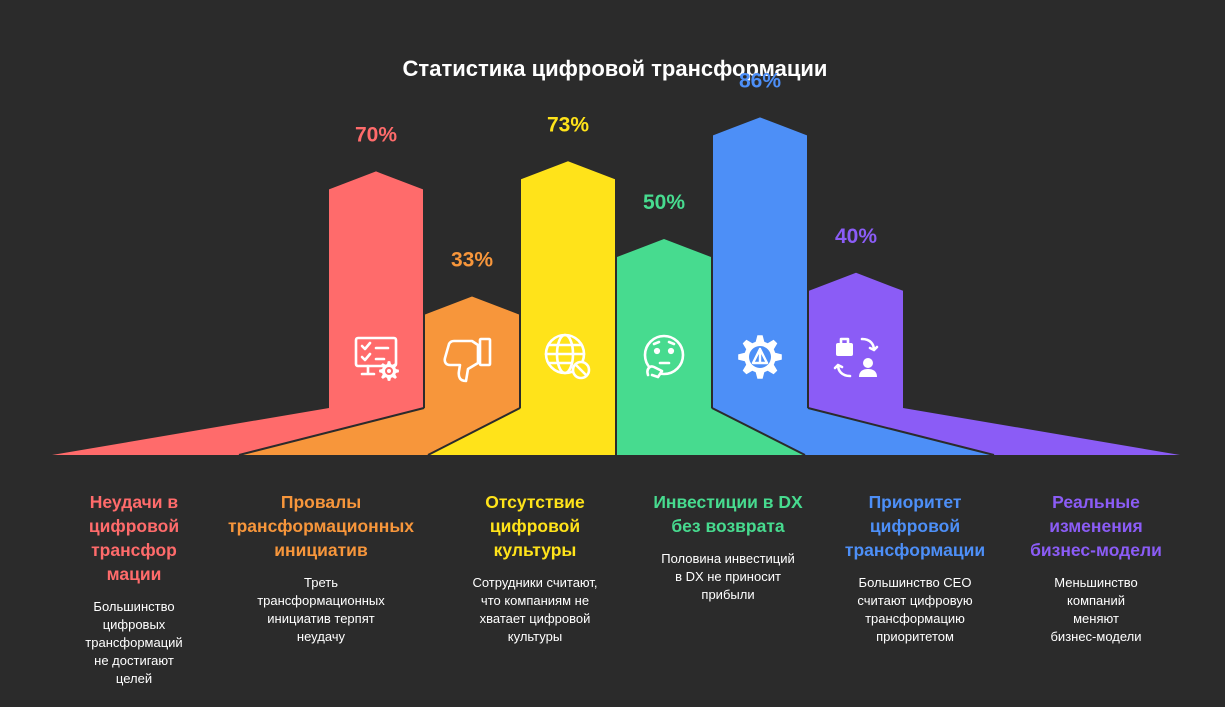 This screenshot has height=707, width=1225. Describe the element at coordinates (728, 594) in the screenshot. I see `category-description-line: прибыли` at that location.